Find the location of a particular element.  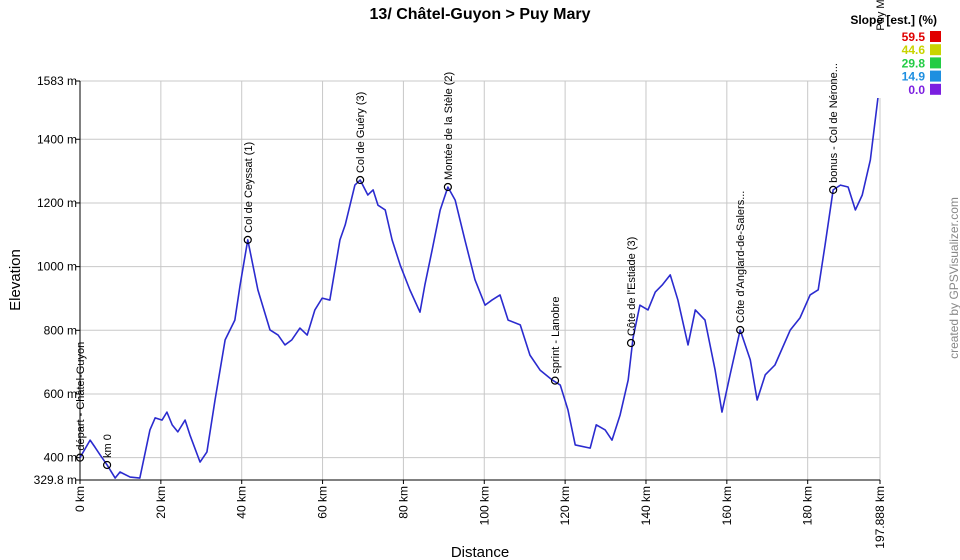

x-tick-label: 60 km is located at coordinates (323, 502).